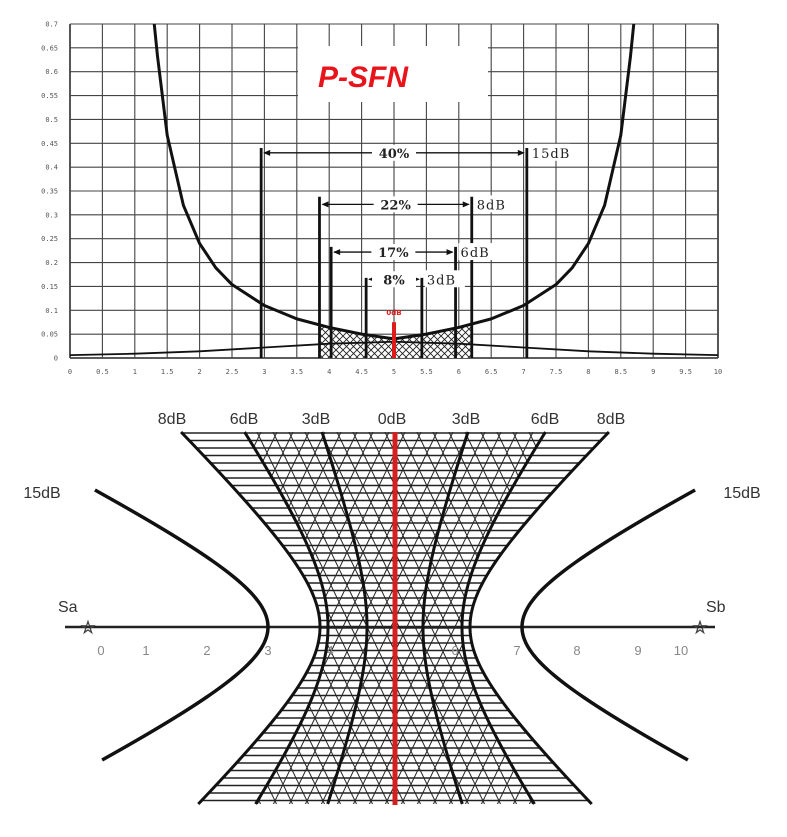 The image size is (787, 837). I want to click on center-0db-label: 0dB, so click(393, 313).